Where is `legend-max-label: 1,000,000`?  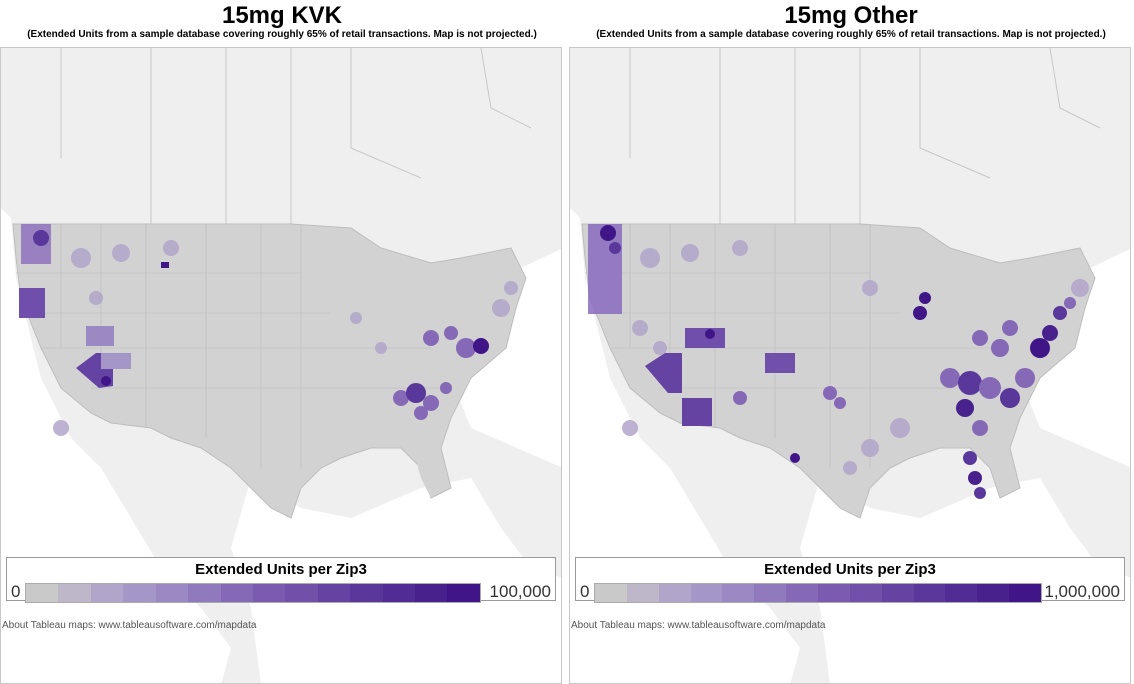
legend-max-label: 1,000,000 is located at coordinates (1082, 591).